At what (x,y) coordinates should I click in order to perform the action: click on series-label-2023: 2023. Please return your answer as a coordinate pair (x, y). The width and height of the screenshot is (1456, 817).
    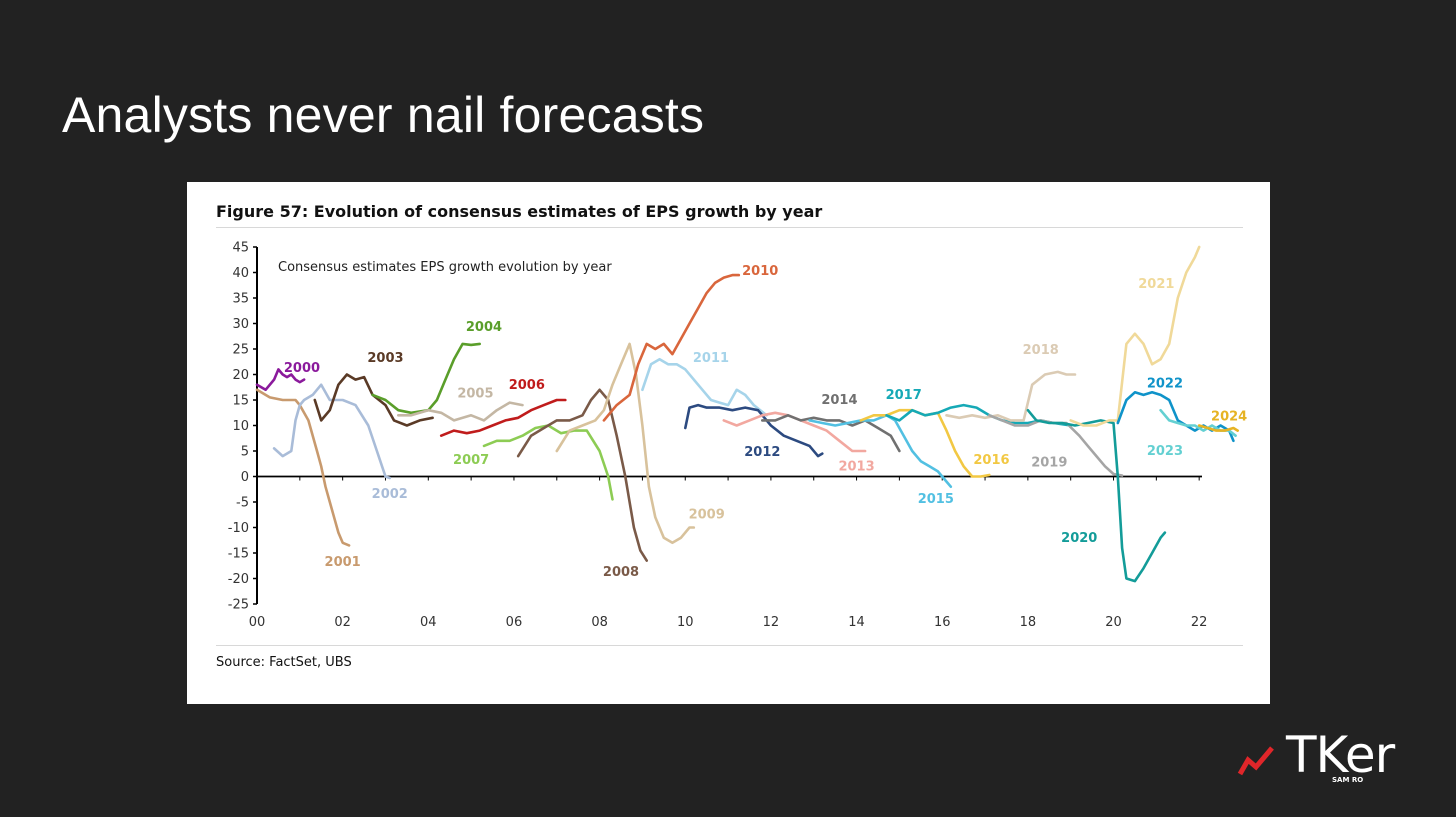
    Looking at the image, I should click on (1165, 451).